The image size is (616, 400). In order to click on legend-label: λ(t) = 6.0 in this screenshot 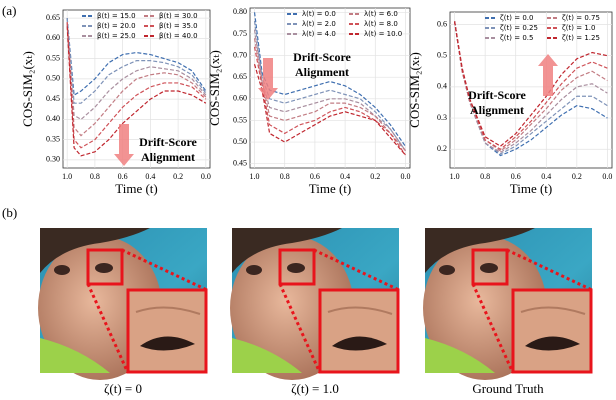, I will do `click(381, 14)`.